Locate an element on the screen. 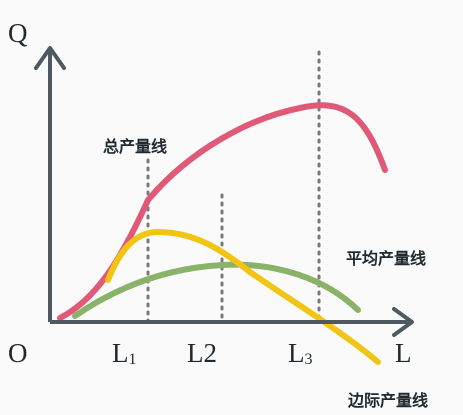  total-product-label: 总产量线 is located at coordinates (135, 146).